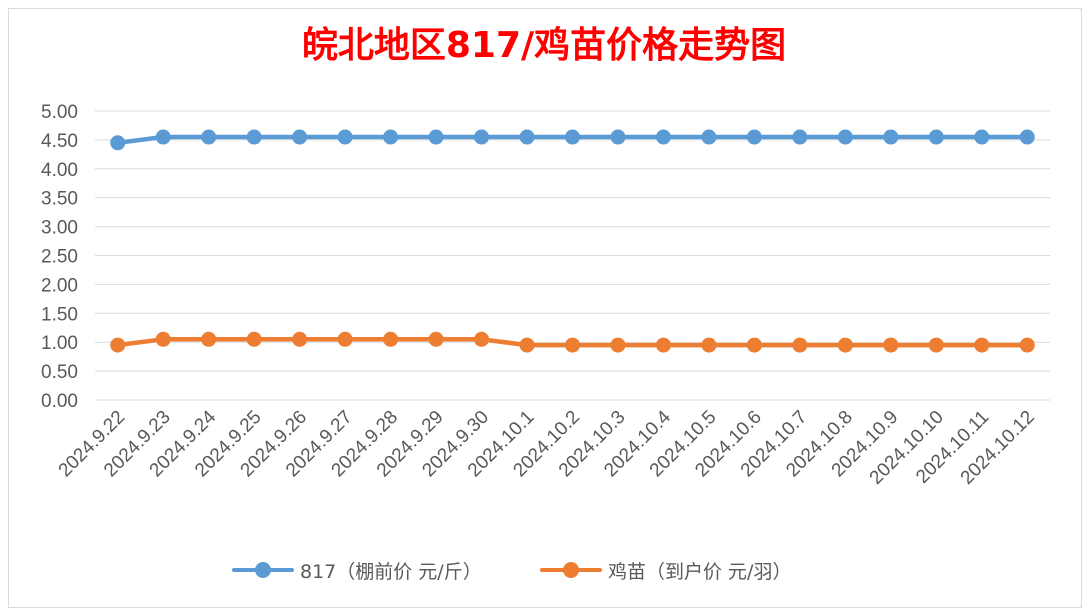 The width and height of the screenshot is (1088, 614). I want to click on legend-item-chick: 鸡苗（到户价 元/羽）, so click(665, 570).